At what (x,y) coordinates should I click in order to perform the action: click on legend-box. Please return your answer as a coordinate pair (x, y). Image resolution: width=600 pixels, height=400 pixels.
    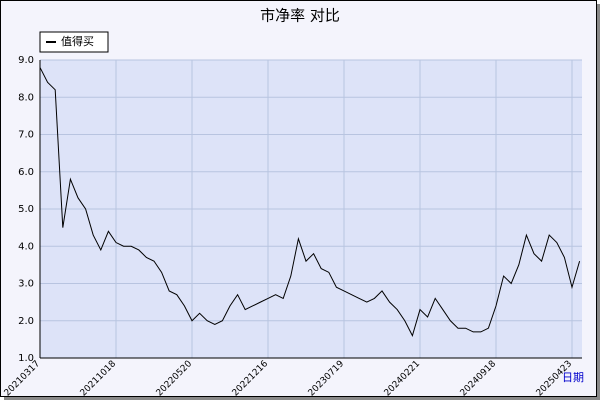
    Looking at the image, I should click on (74, 42).